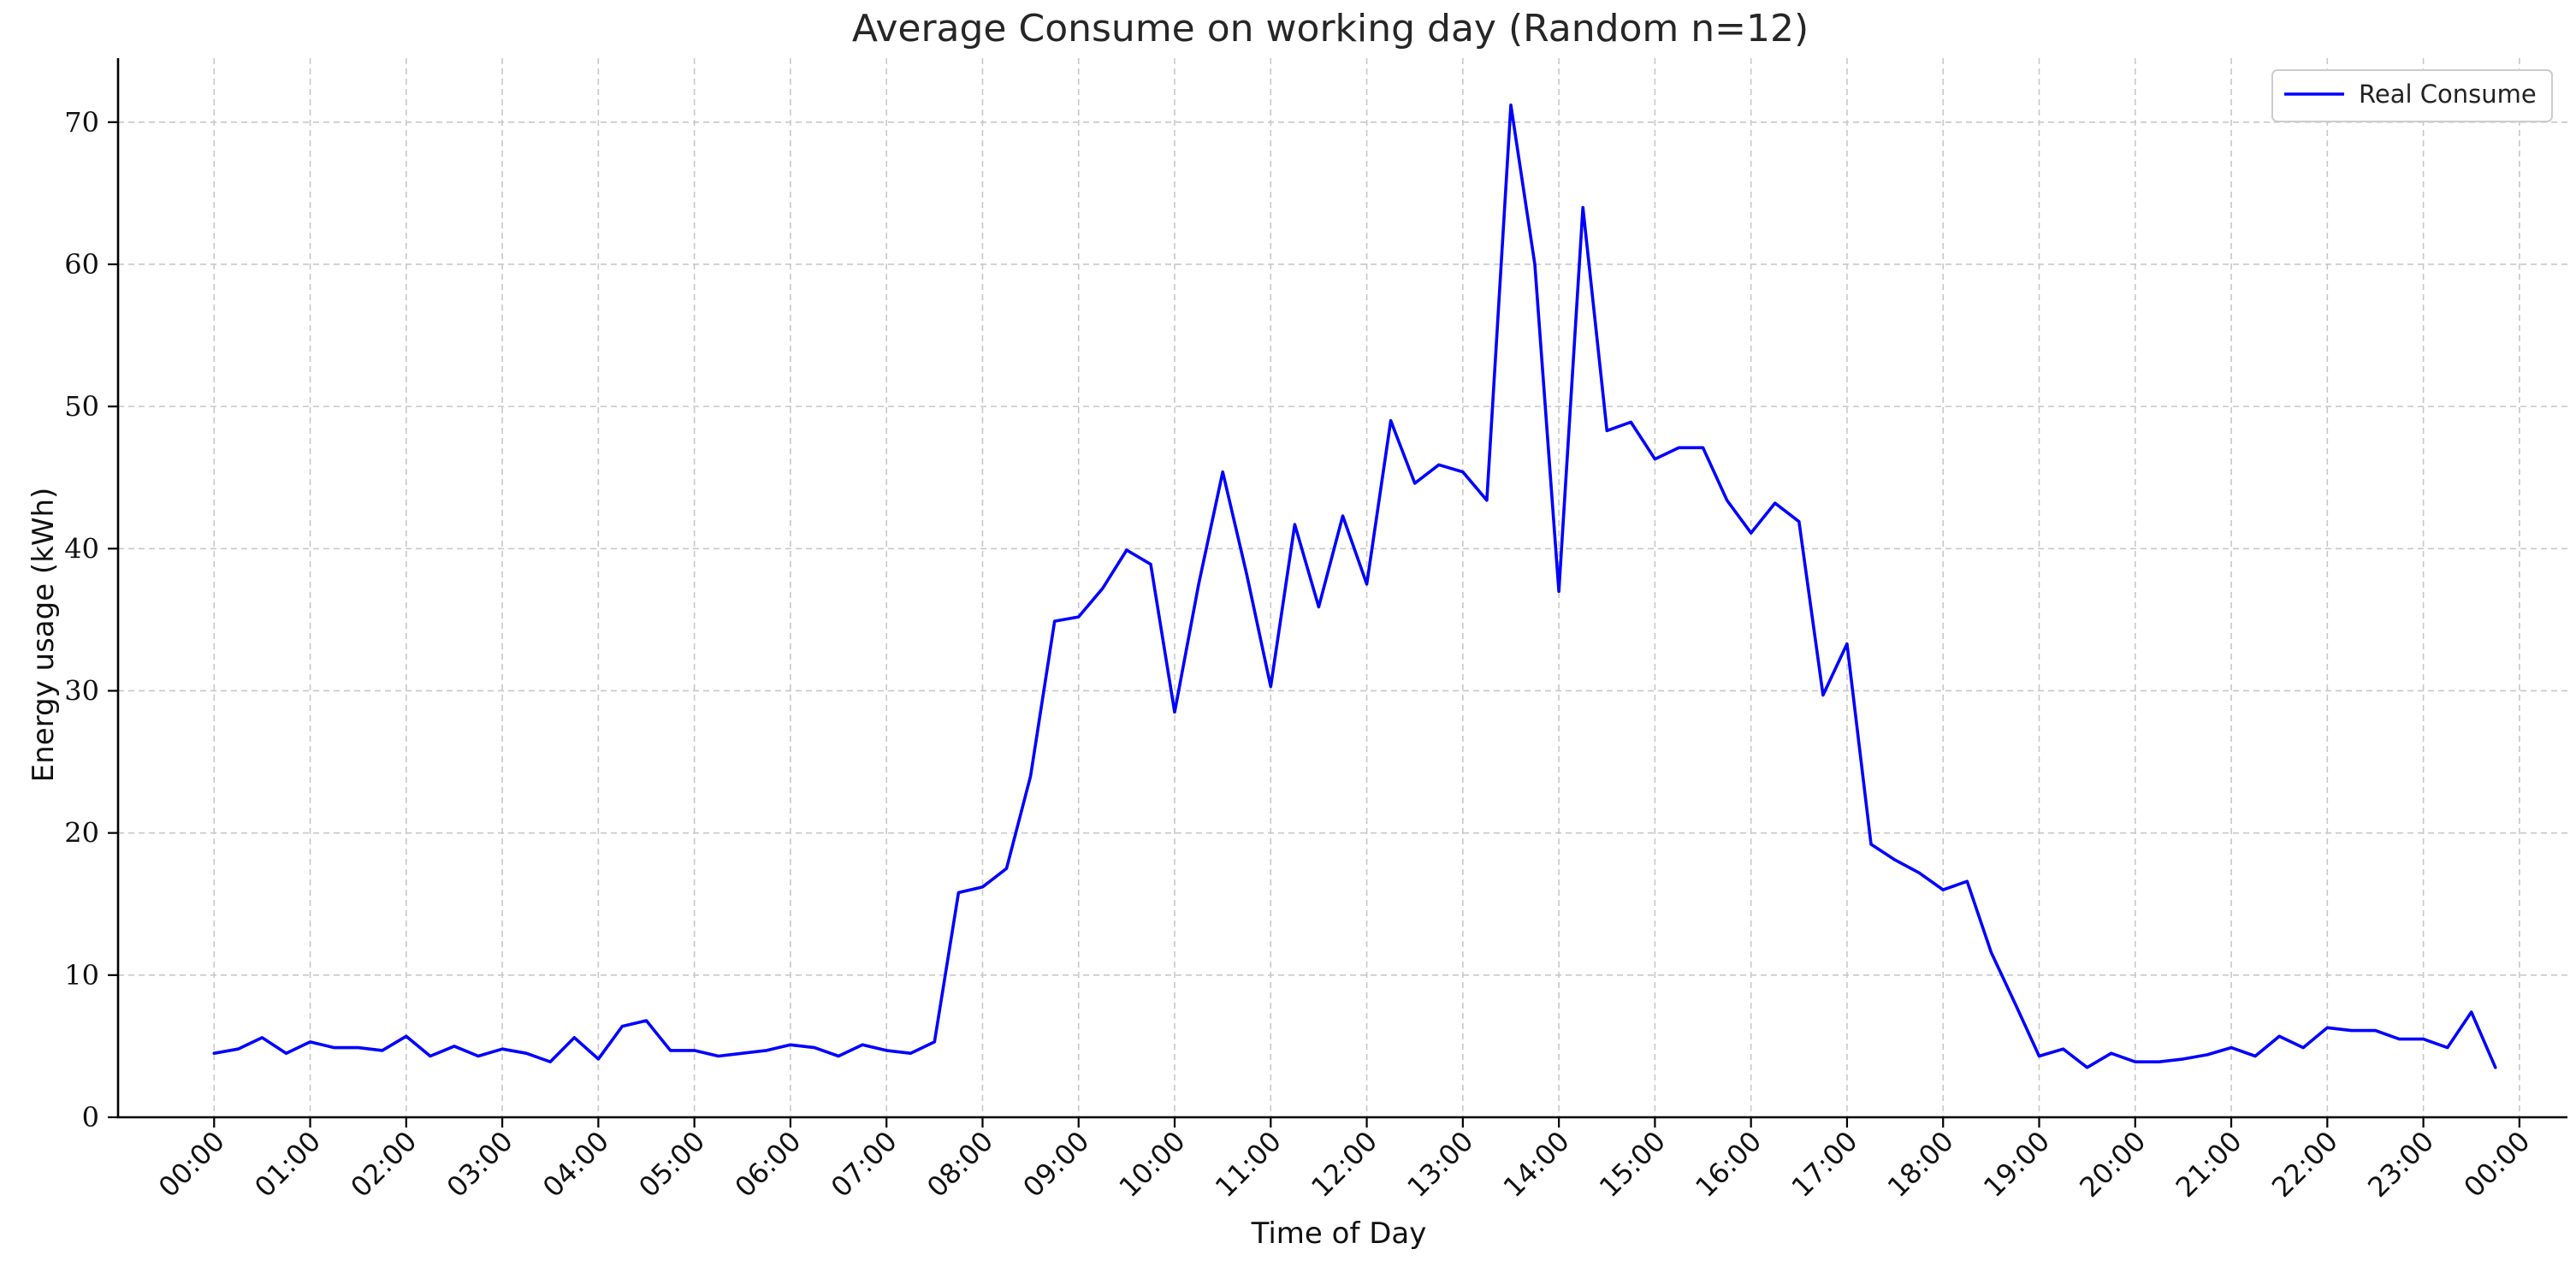 The image size is (2576, 1261). What do you see at coordinates (81, 549) in the screenshot?
I see `y-tick-label: 40` at bounding box center [81, 549].